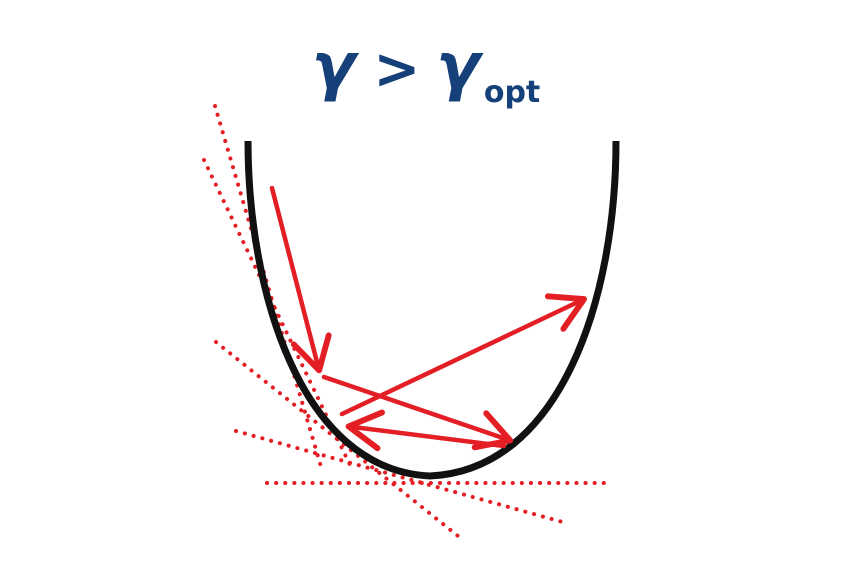 This screenshot has height=572, width=852. I want to click on gamma-symbol: γ, so click(334, 67).